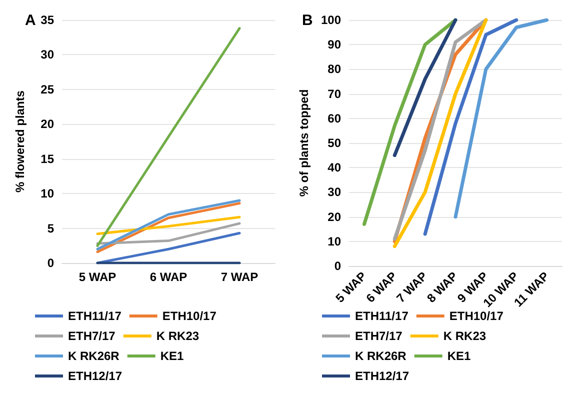  What do you see at coordinates (50, 228) in the screenshot?
I see `y-tick-label: 5` at bounding box center [50, 228].